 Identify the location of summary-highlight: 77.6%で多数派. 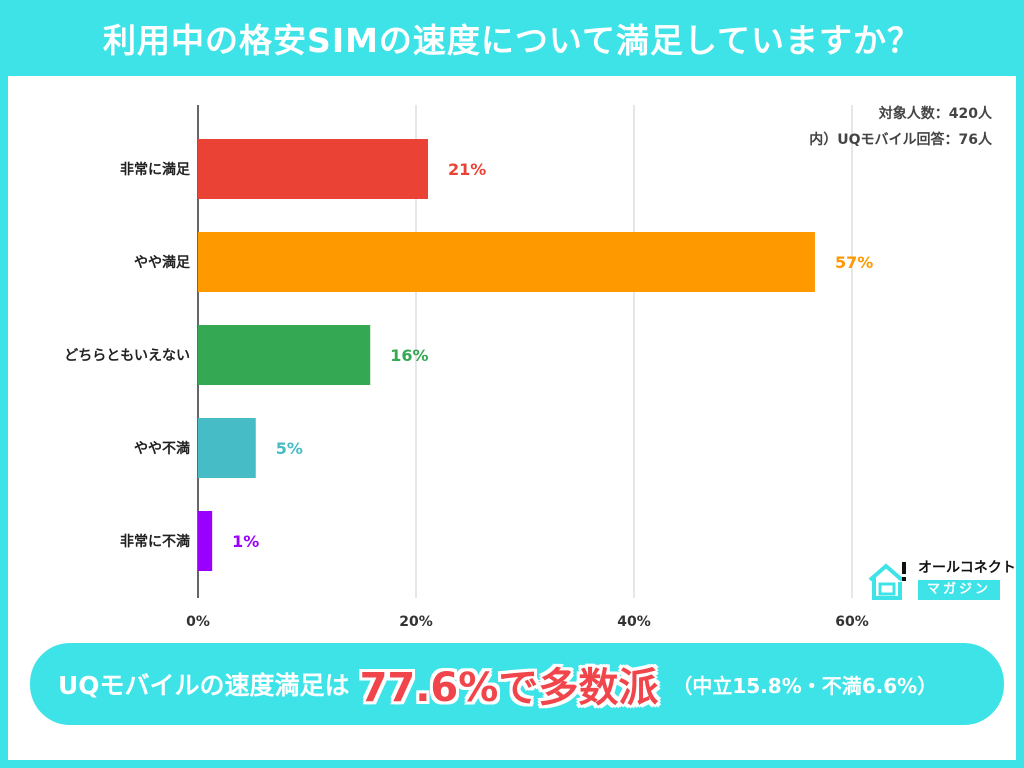
(509, 688).